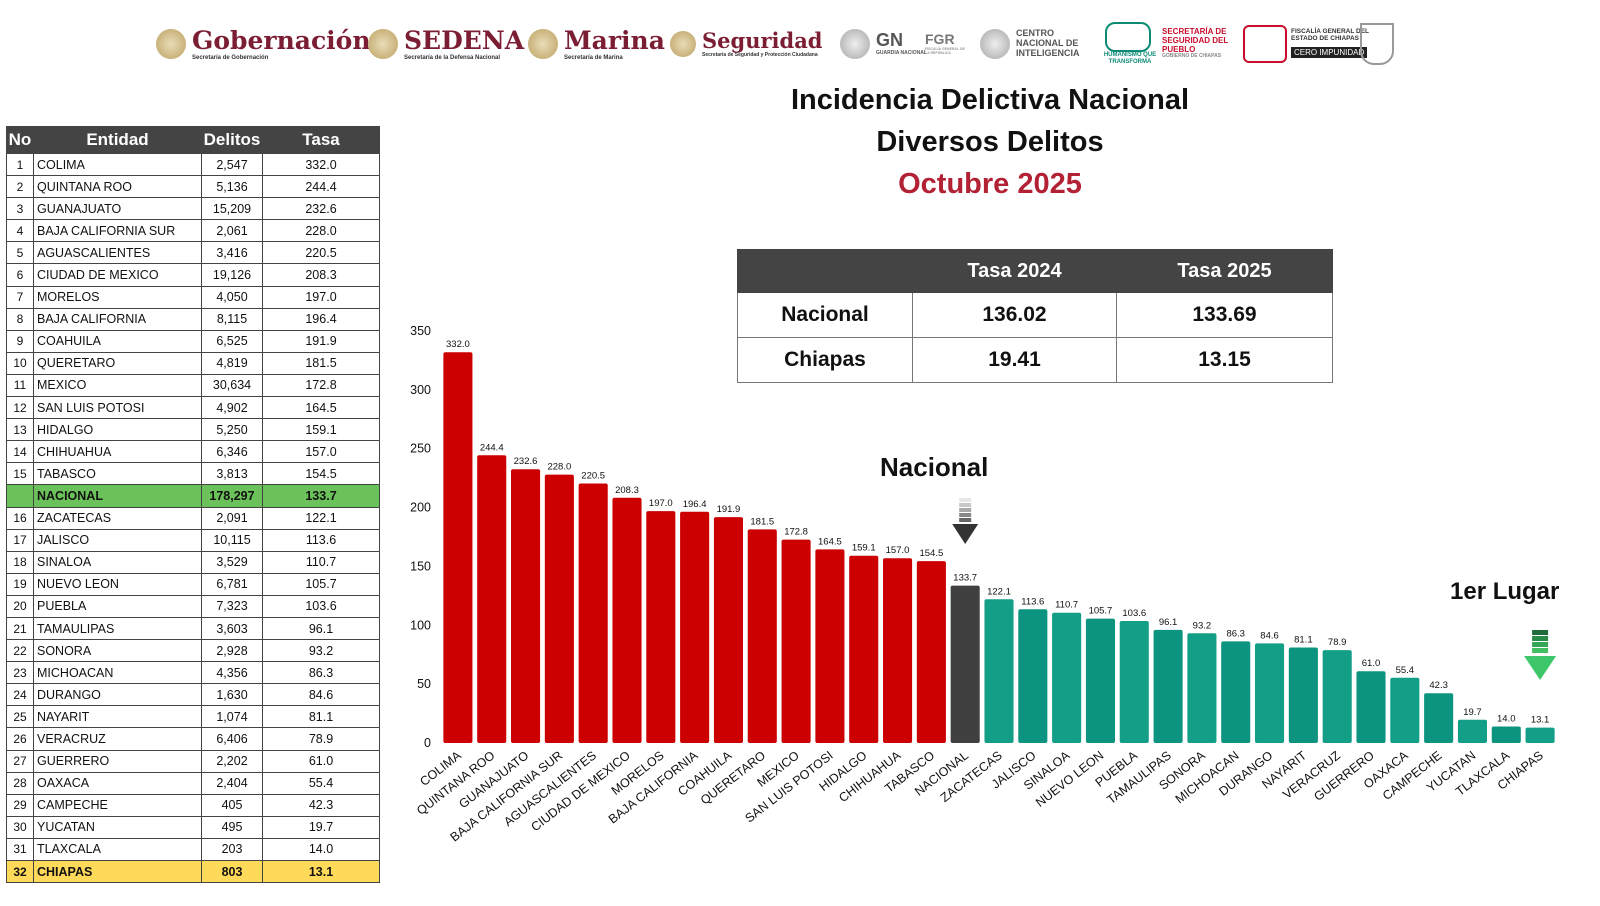 Image resolution: width=1600 pixels, height=906 pixels. What do you see at coordinates (990, 142) in the screenshot?
I see `title-line-2: Diversos Delitos` at bounding box center [990, 142].